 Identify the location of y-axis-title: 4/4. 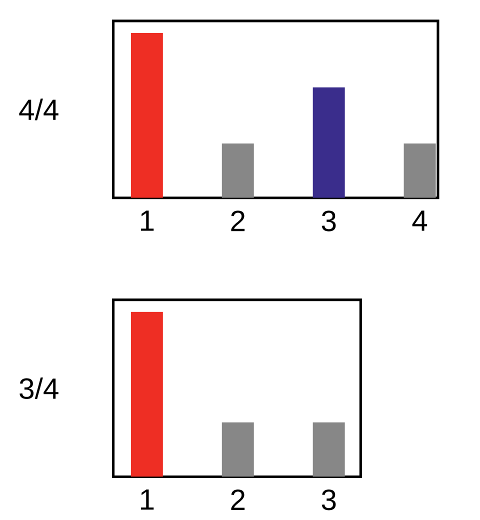
(39, 109).